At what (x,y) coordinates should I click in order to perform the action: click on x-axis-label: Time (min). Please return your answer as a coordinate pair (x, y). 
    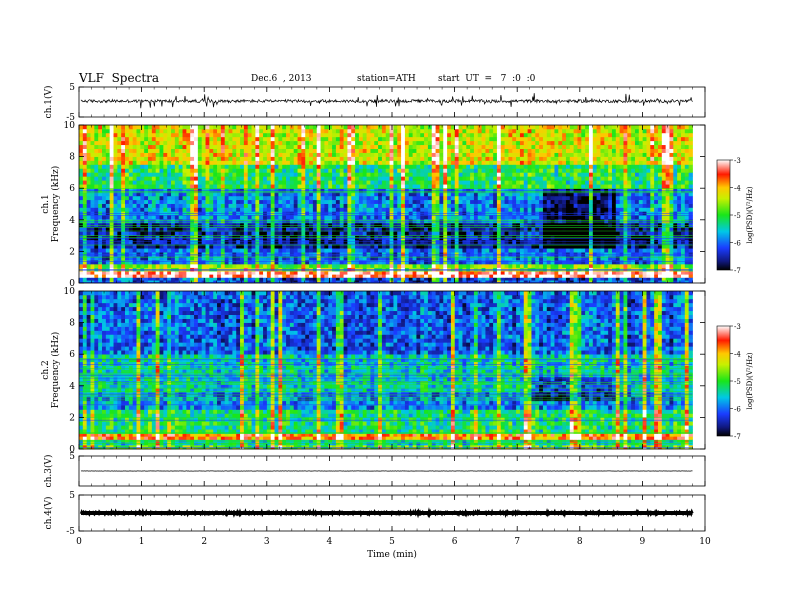
    Looking at the image, I should click on (392, 554).